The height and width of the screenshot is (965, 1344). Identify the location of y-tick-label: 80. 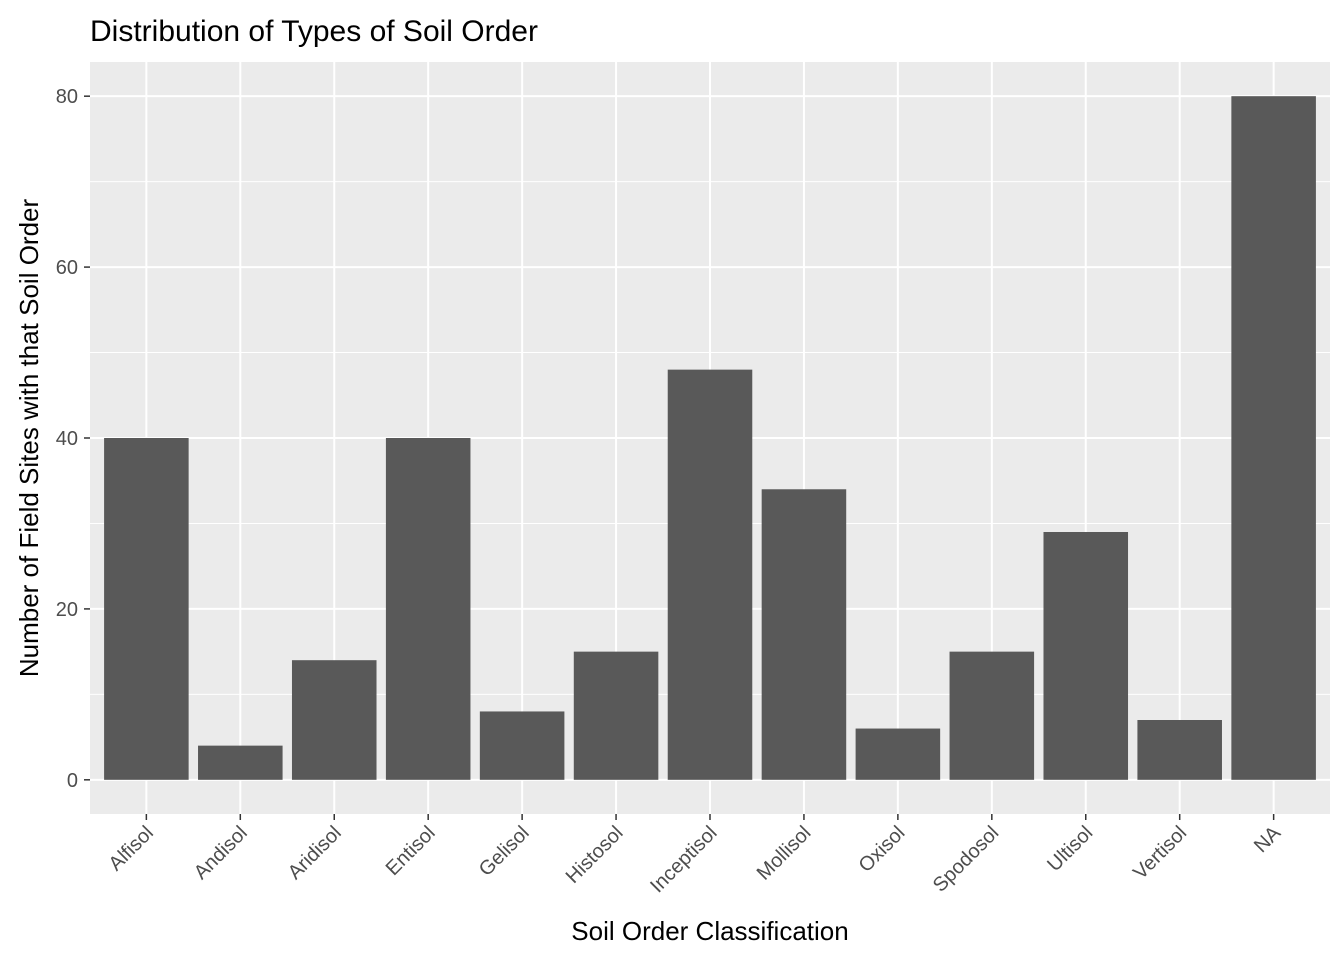
(67, 97).